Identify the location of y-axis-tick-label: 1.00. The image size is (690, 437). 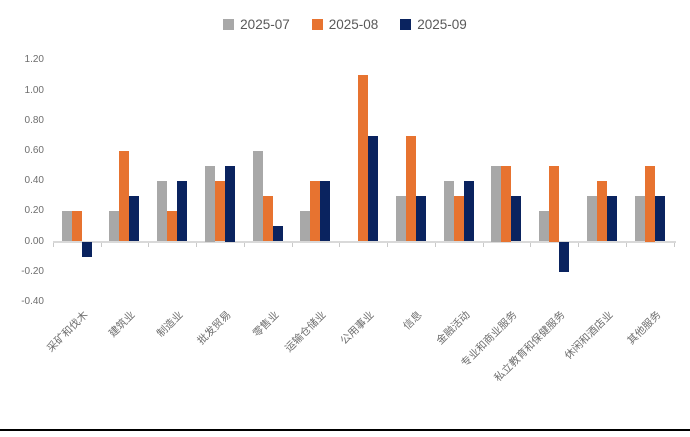
(34, 90).